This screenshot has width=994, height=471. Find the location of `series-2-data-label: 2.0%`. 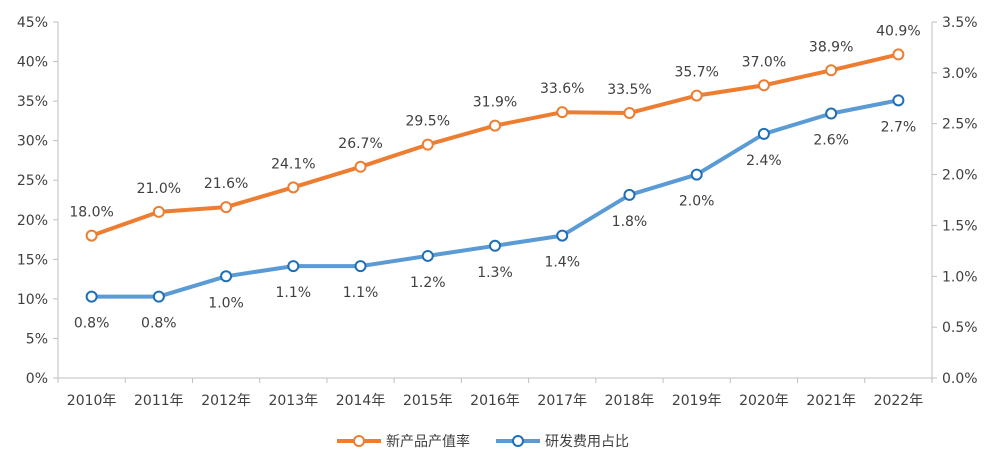

series-2-data-label: 2.0% is located at coordinates (697, 202).